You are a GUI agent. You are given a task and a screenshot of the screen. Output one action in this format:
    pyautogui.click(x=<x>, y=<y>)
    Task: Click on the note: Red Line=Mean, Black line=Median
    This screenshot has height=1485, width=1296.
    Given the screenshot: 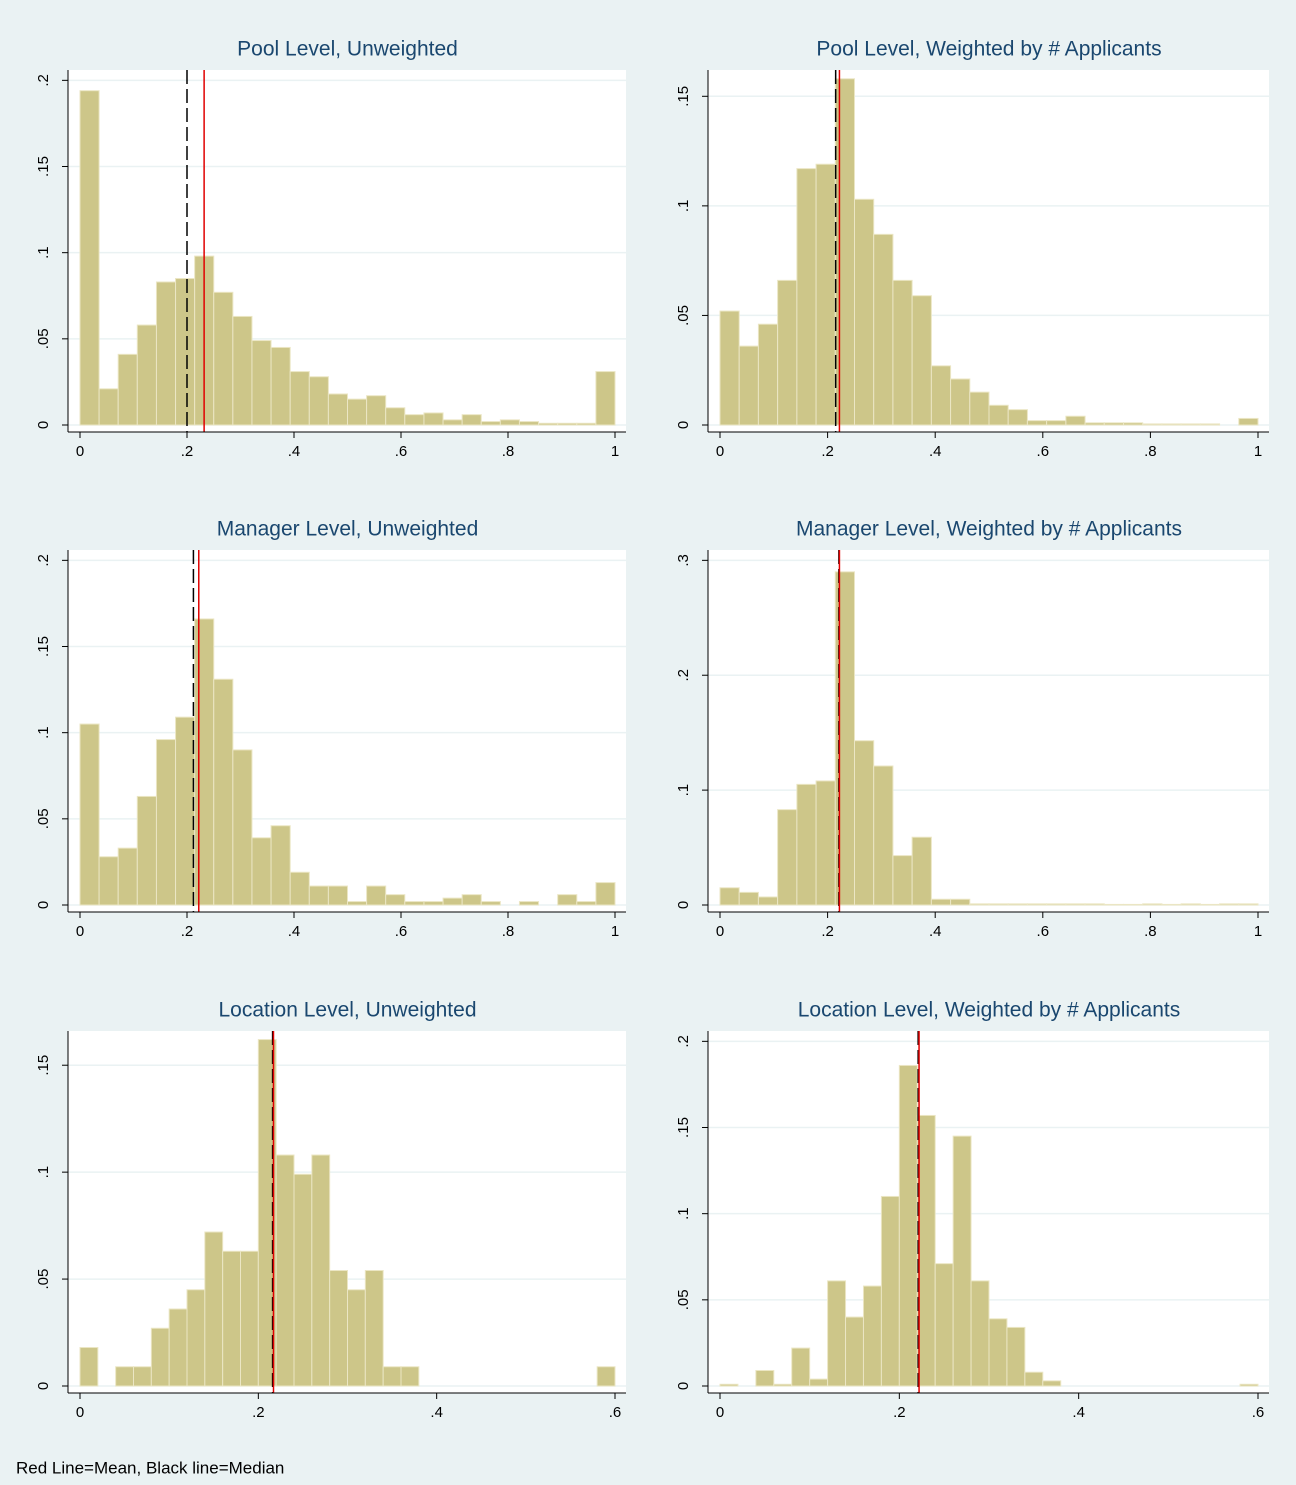 What is the action you would take?
    pyautogui.click(x=150, y=1467)
    